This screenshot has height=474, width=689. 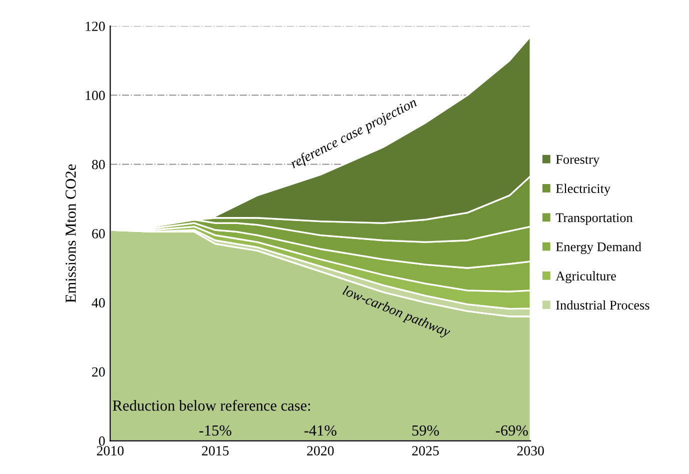 What do you see at coordinates (71, 233) in the screenshot?
I see `y-axis-title: Emissions Mton CO2e` at bounding box center [71, 233].